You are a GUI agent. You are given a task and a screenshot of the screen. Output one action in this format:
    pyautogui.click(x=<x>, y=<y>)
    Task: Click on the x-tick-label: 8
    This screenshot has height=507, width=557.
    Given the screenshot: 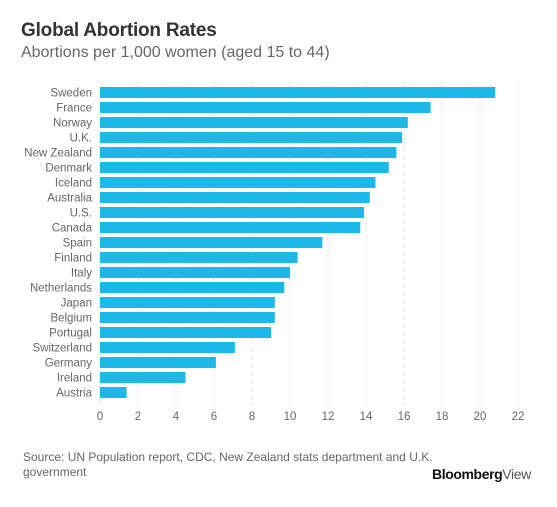 What is the action you would take?
    pyautogui.click(x=252, y=417)
    